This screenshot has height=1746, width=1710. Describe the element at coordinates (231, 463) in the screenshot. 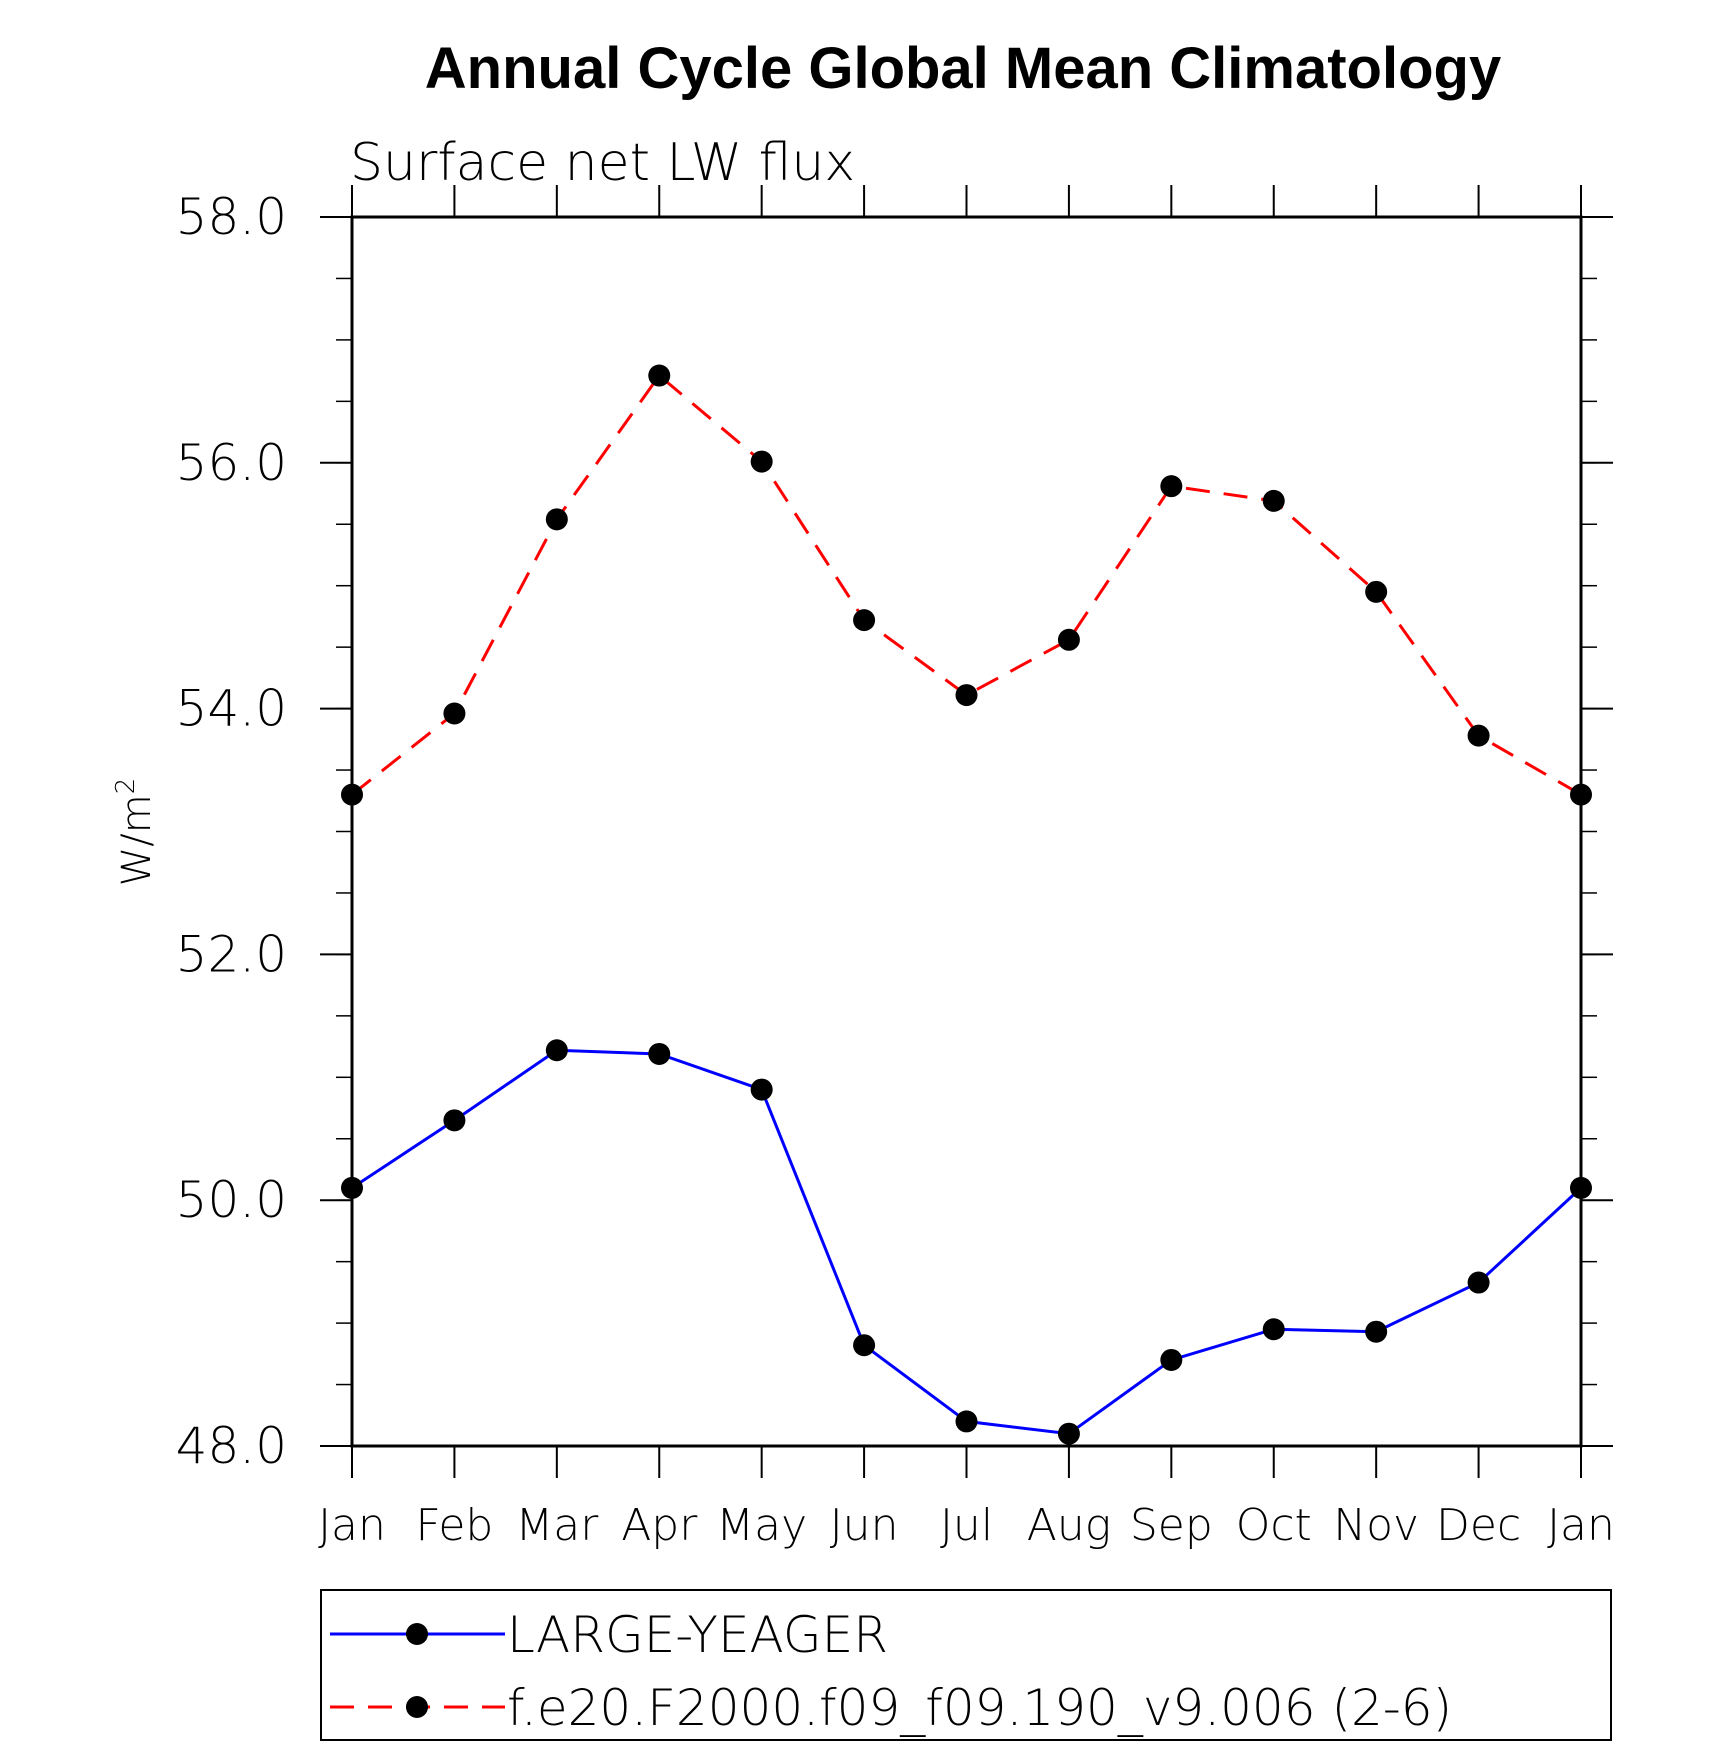

I see `y-tick-label: 56.0` at that location.